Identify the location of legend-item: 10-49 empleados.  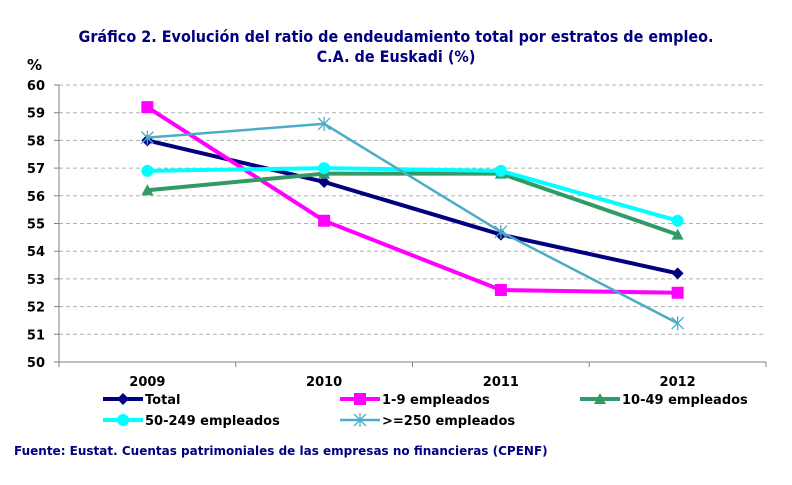
(664, 400).